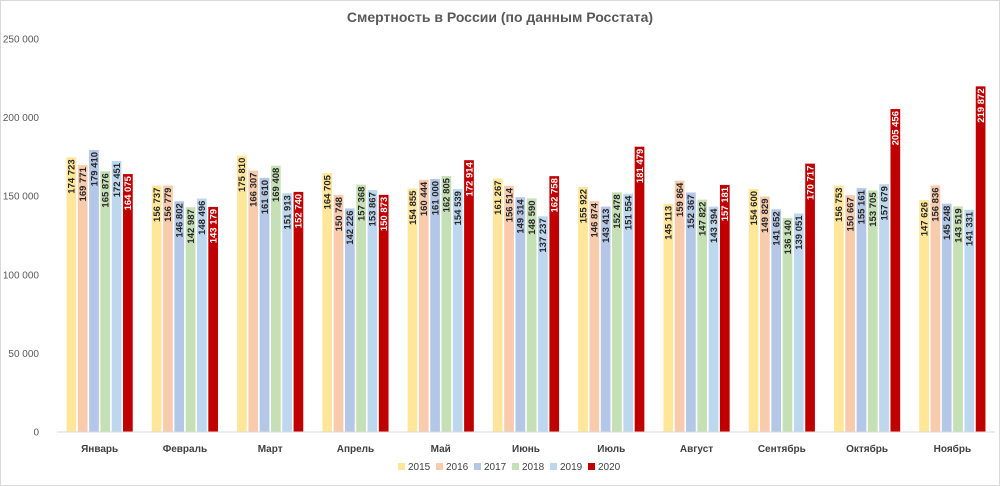  What do you see at coordinates (36, 433) in the screenshot?
I see `y-tick-label: 0` at bounding box center [36, 433].